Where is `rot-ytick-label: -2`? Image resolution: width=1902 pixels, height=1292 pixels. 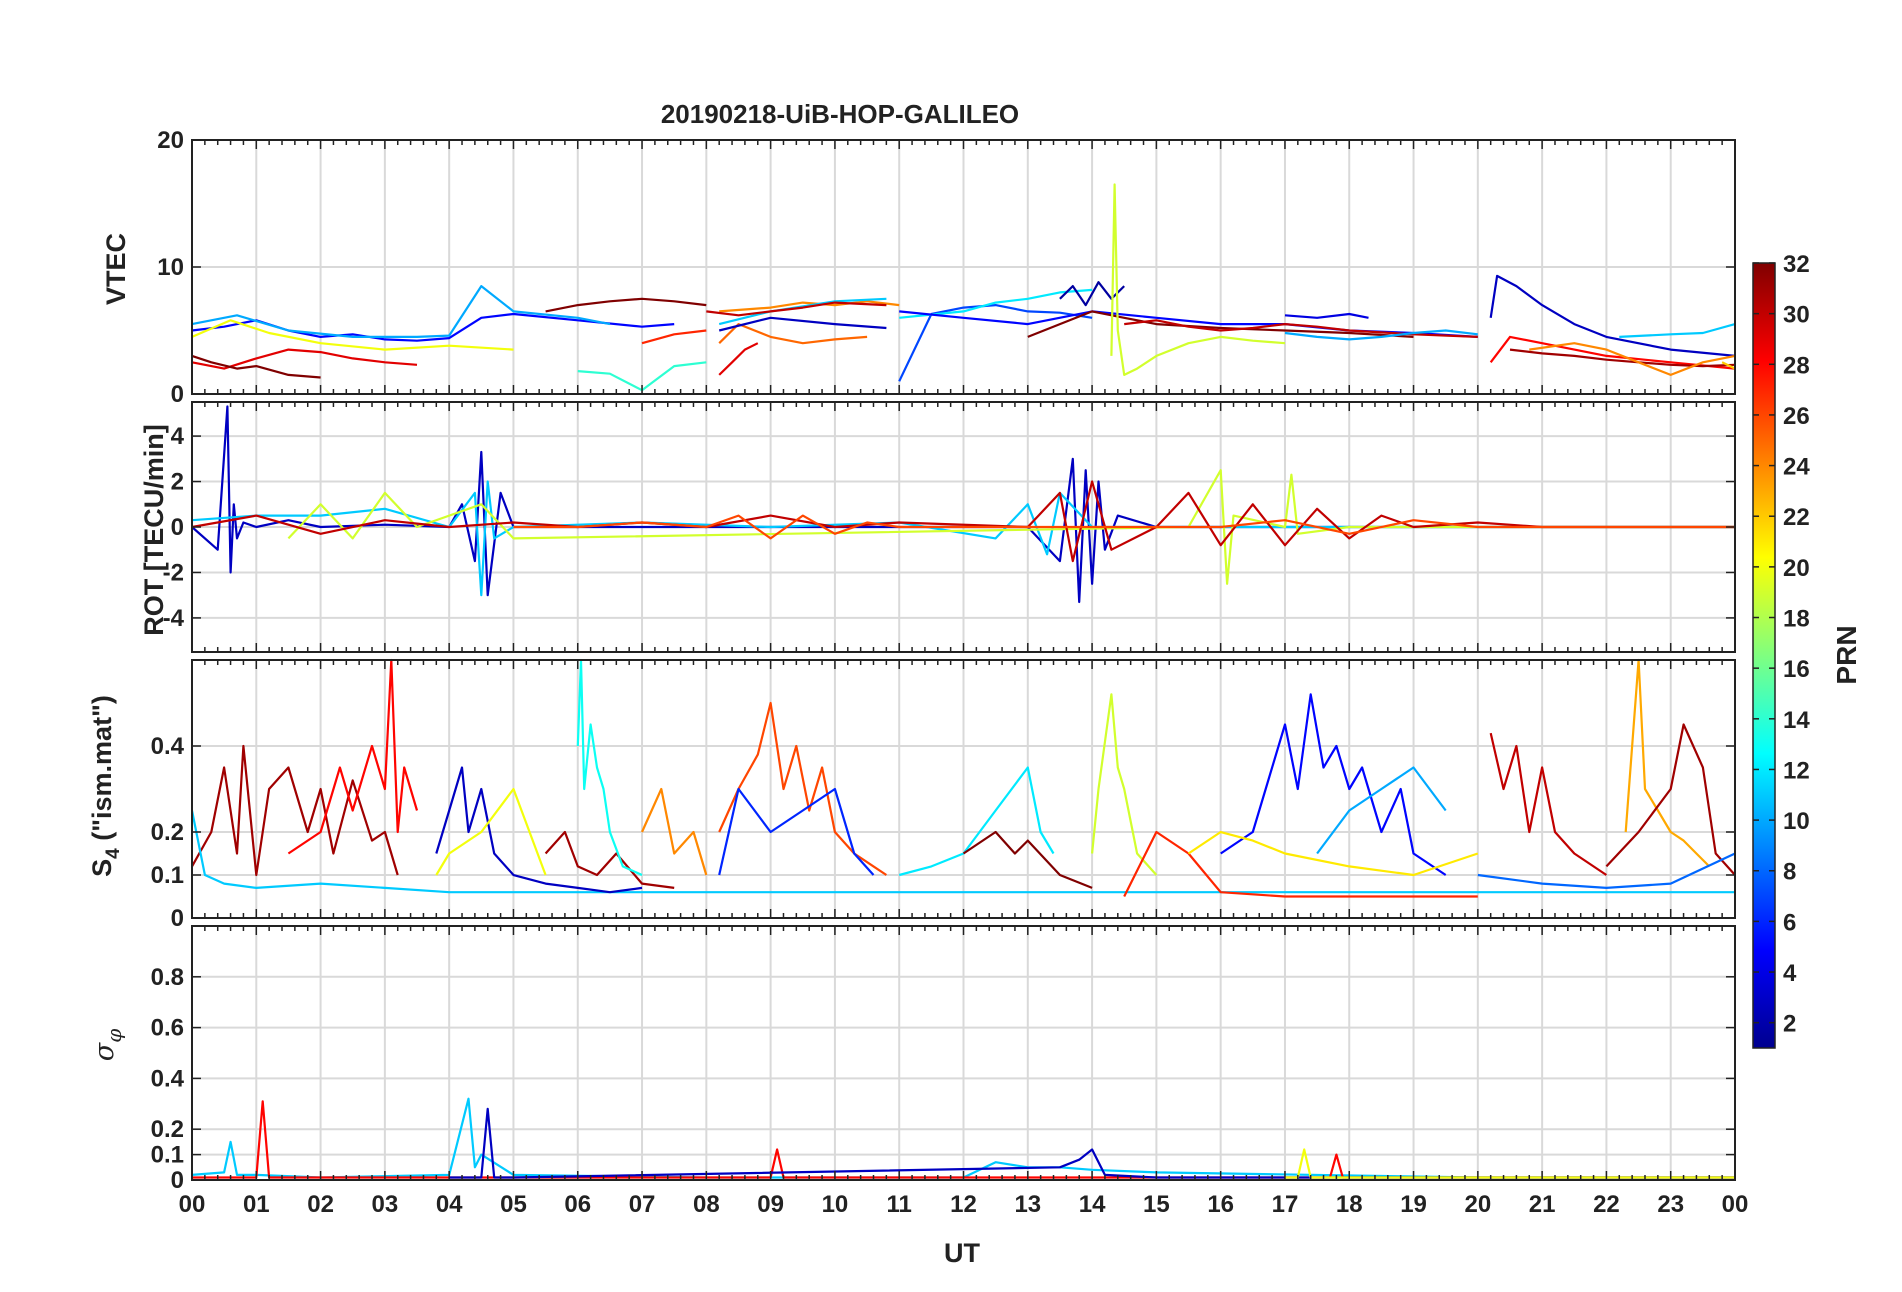 rot-ytick-label: -2 is located at coordinates (173, 572).